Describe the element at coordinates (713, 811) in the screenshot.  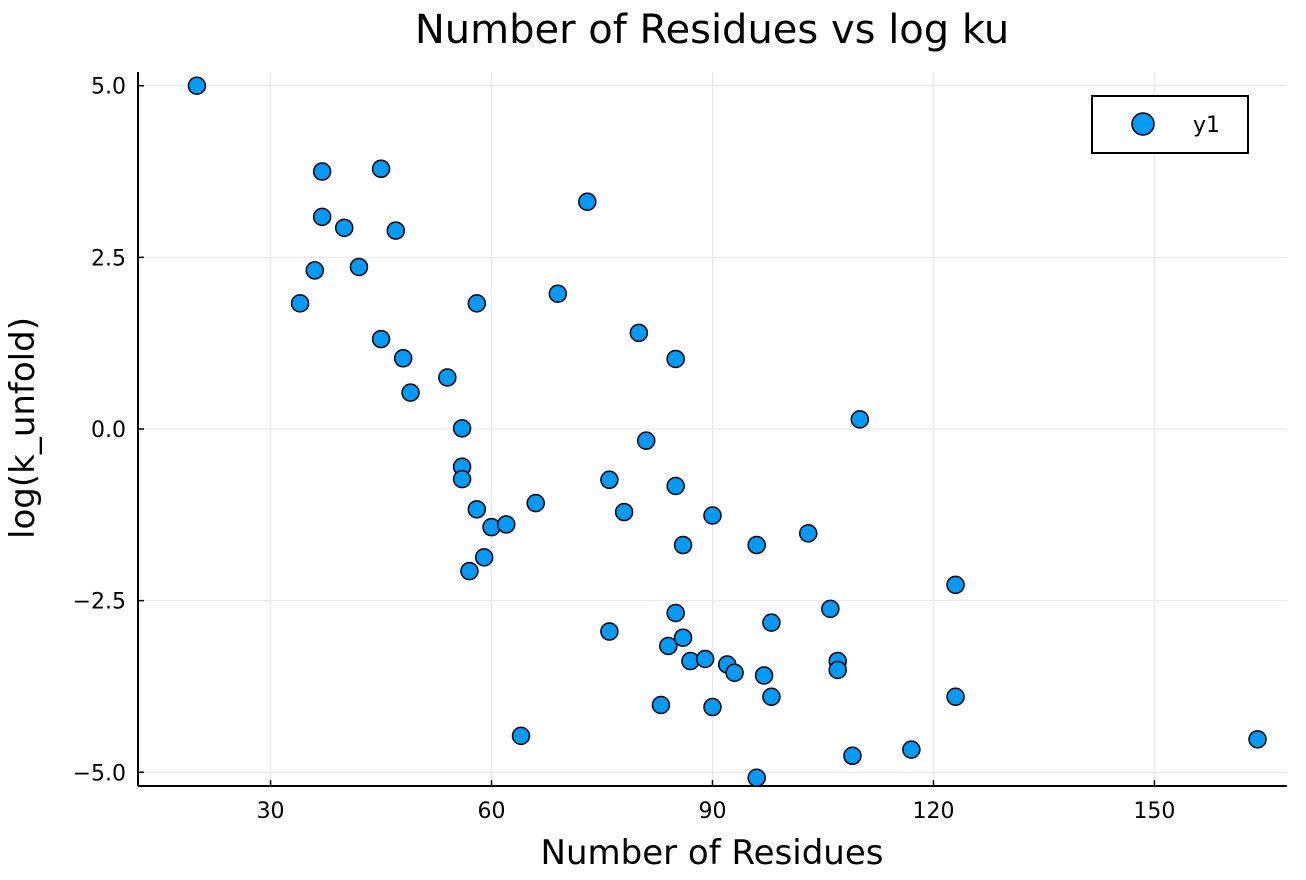
I see `x-tick-label: 90` at that location.